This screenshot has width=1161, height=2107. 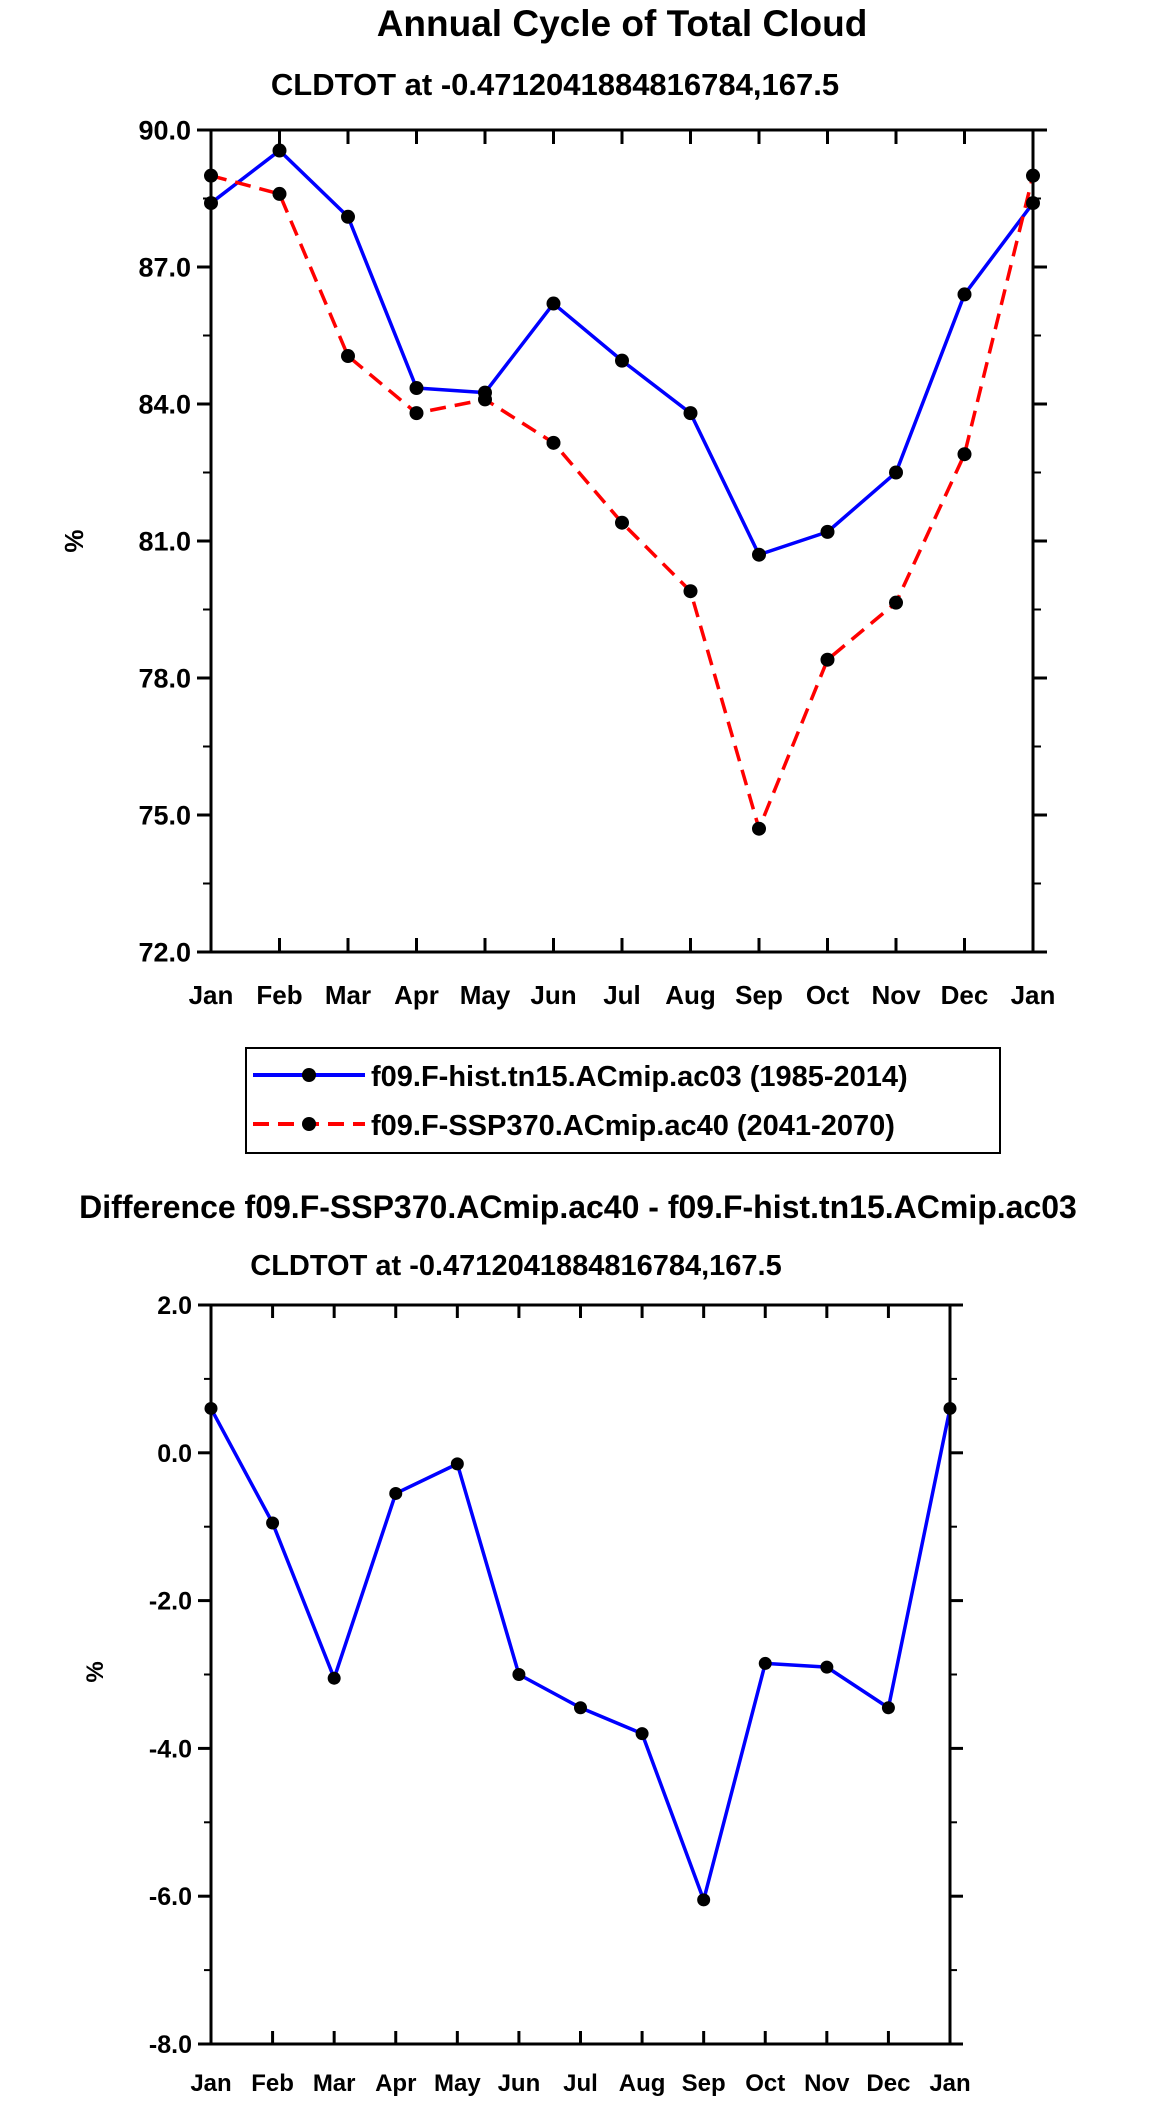 I want to click on legend-marker-ssp, so click(x=309, y=1124).